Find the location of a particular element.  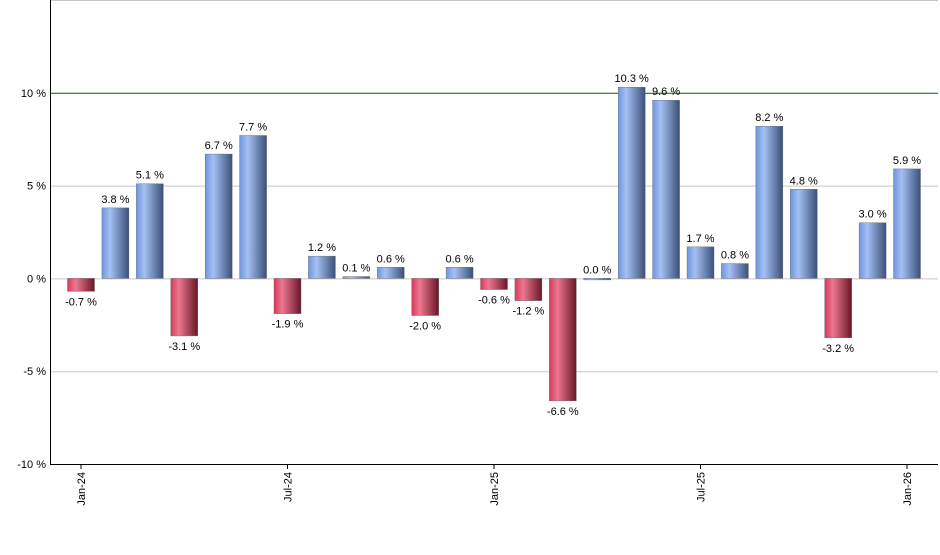

data-label: -3.2 % is located at coordinates (838, 349).